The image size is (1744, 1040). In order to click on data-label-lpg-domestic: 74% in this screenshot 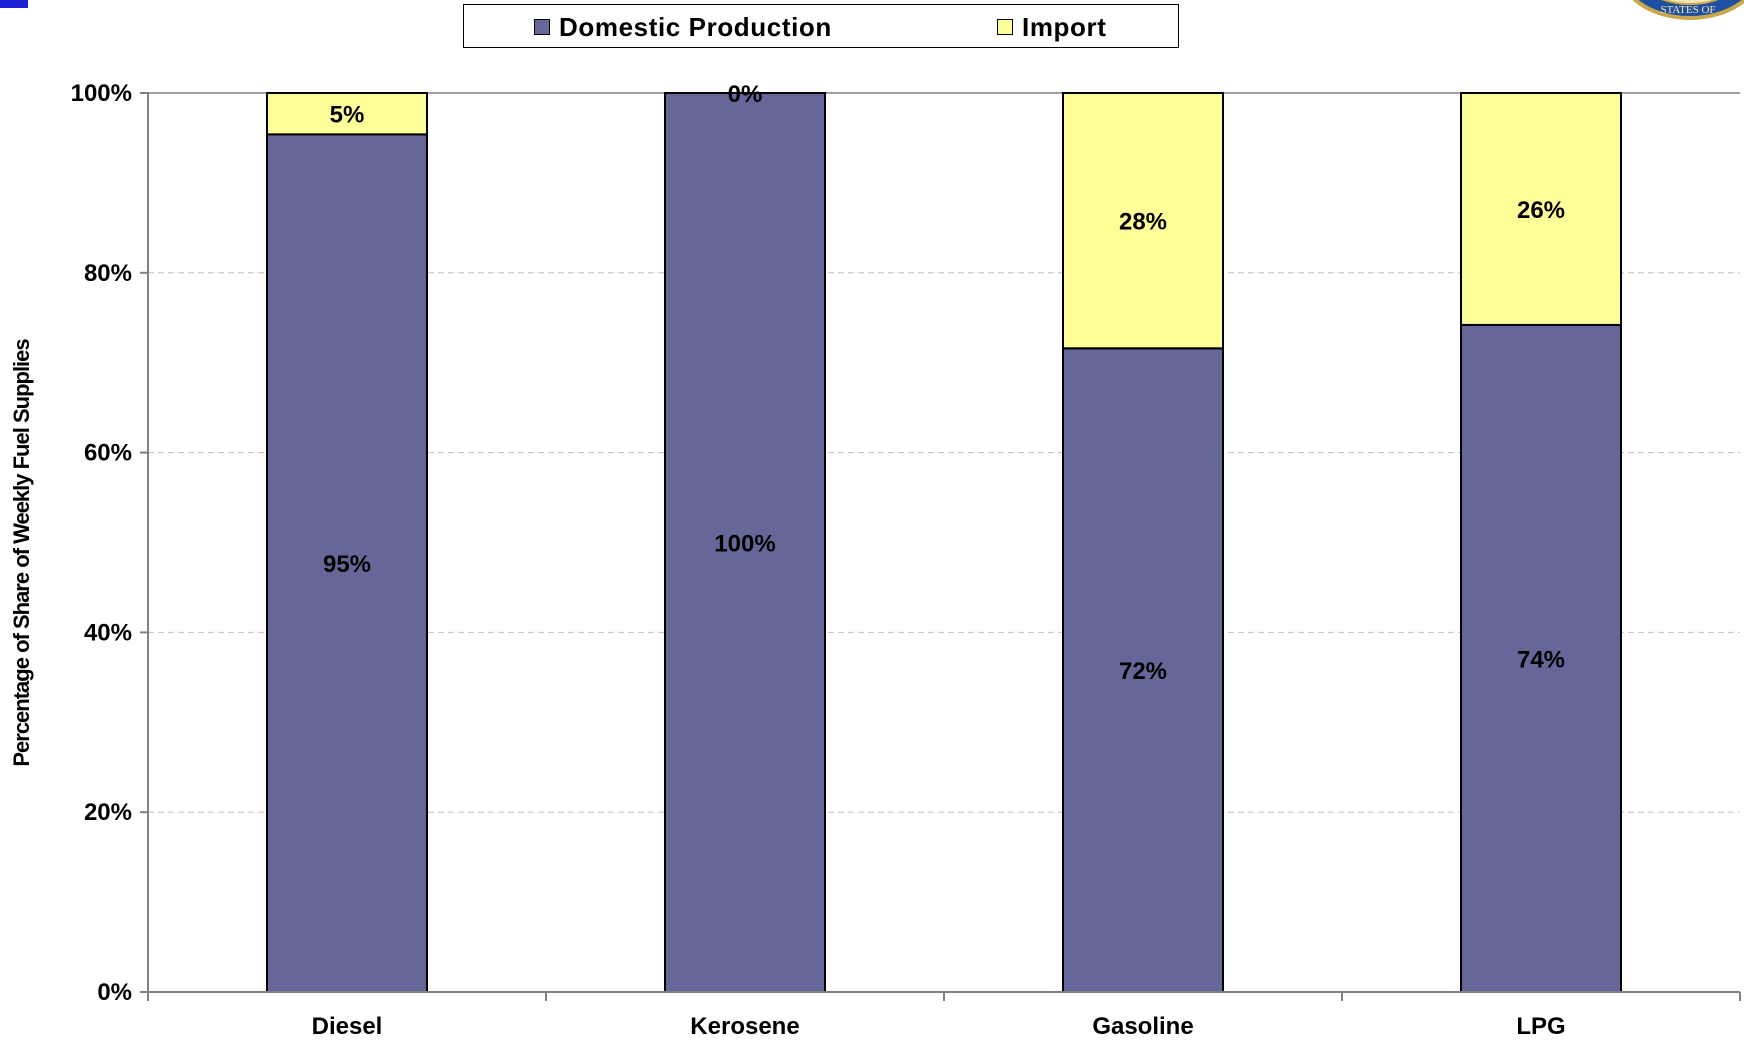, I will do `click(1541, 659)`.